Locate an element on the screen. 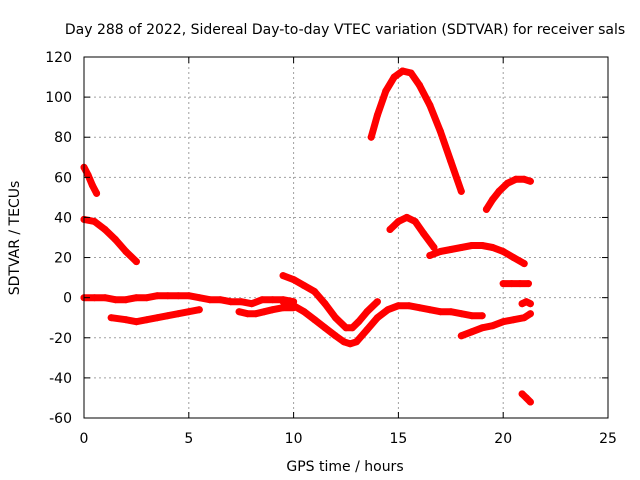  x-tick-label: 0 is located at coordinates (84, 439).